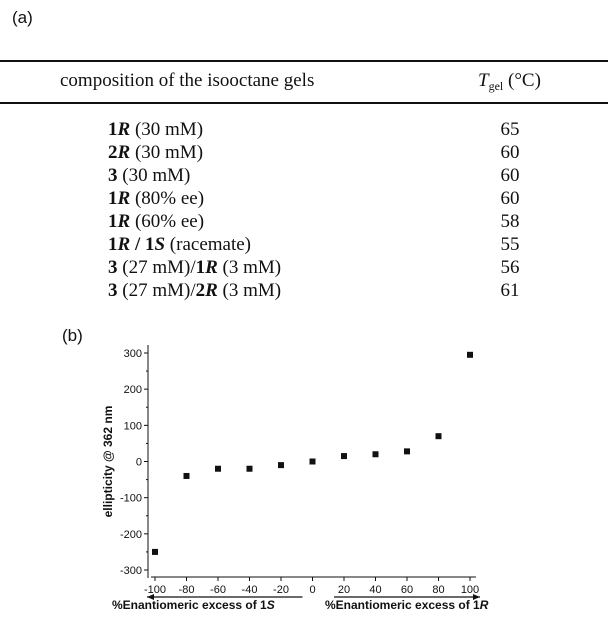 Image resolution: width=608 pixels, height=618 pixels. I want to click on table-header-tgel: Tgel (°C), so click(509, 82).